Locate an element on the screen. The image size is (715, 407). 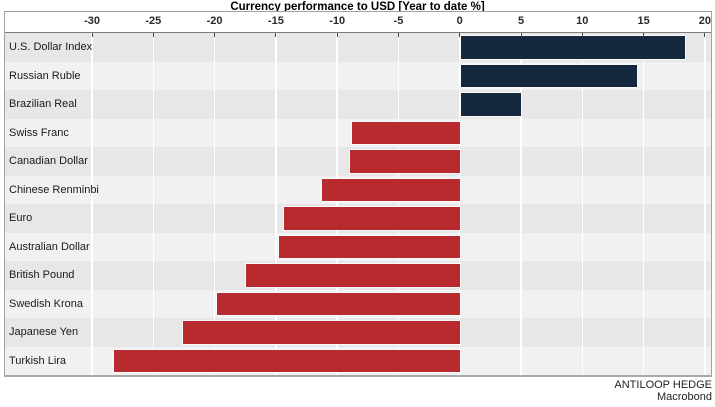
bar-japanese-yen is located at coordinates (321, 332).